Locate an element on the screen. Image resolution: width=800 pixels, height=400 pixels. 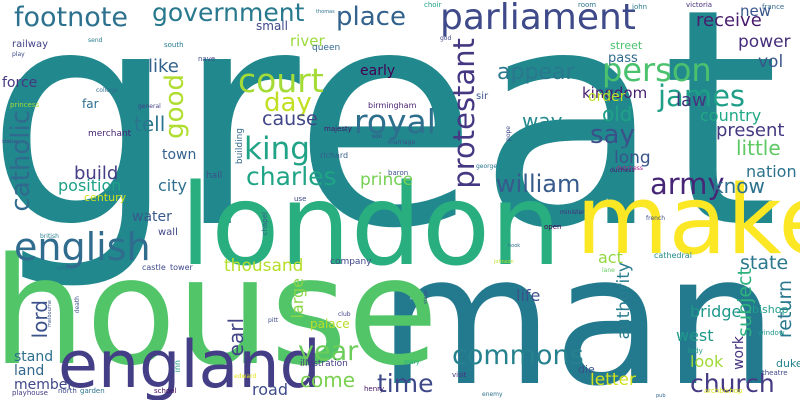
word-archbishop: archbishop is located at coordinates (723, 391).